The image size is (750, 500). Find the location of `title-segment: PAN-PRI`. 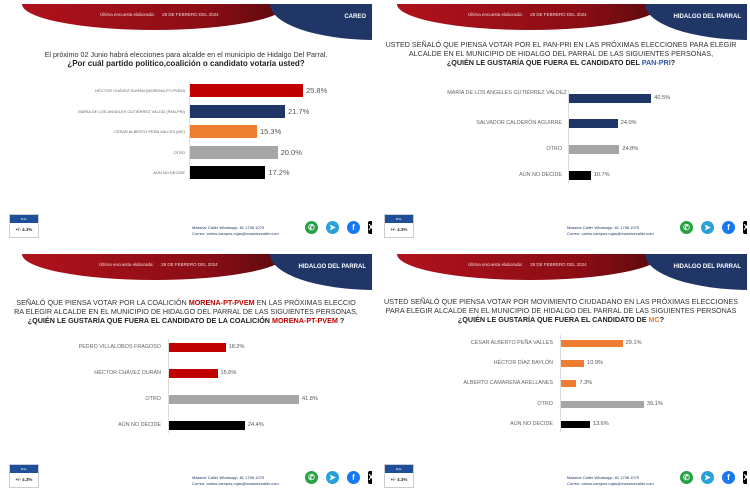

title-segment: PAN-PRI is located at coordinates (656, 62).